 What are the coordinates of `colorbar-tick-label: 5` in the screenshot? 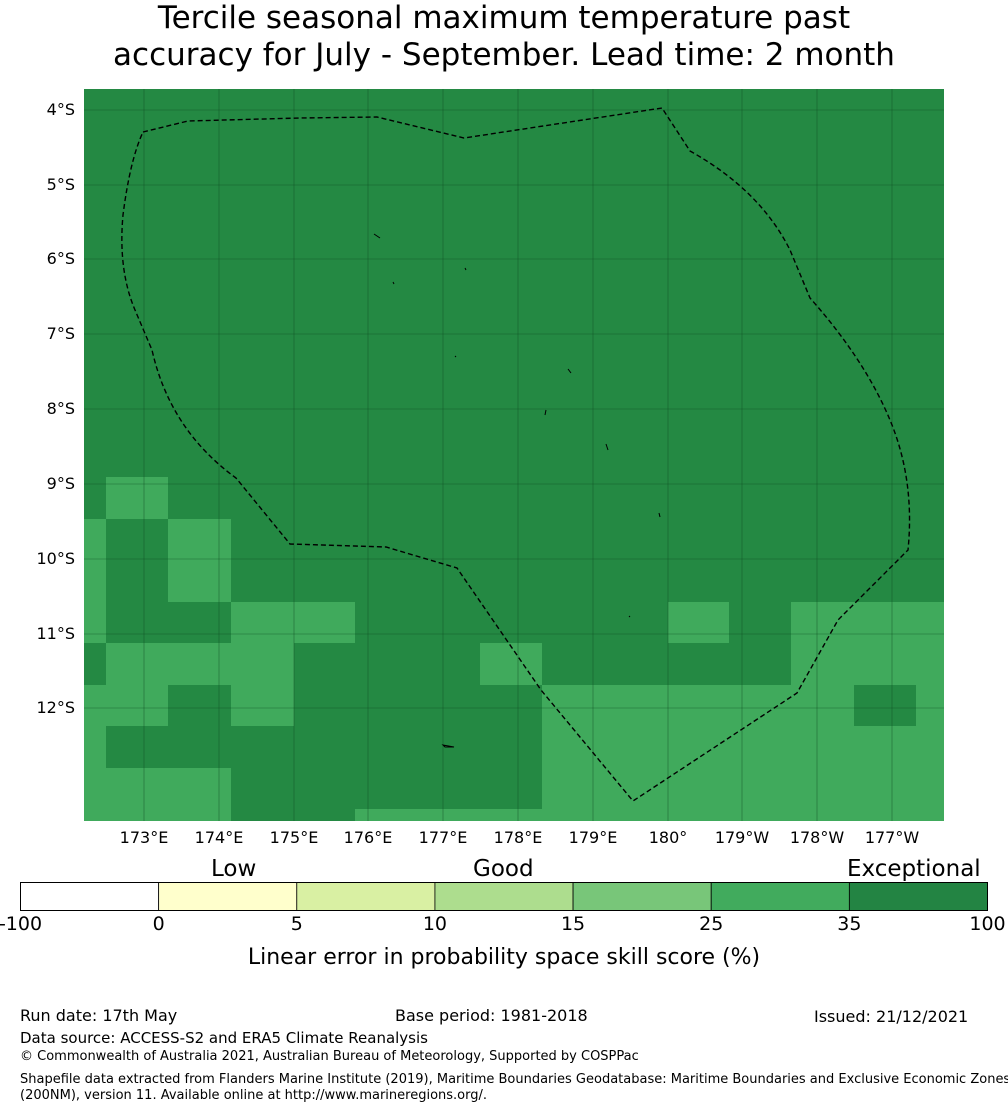 It's located at (296, 924).